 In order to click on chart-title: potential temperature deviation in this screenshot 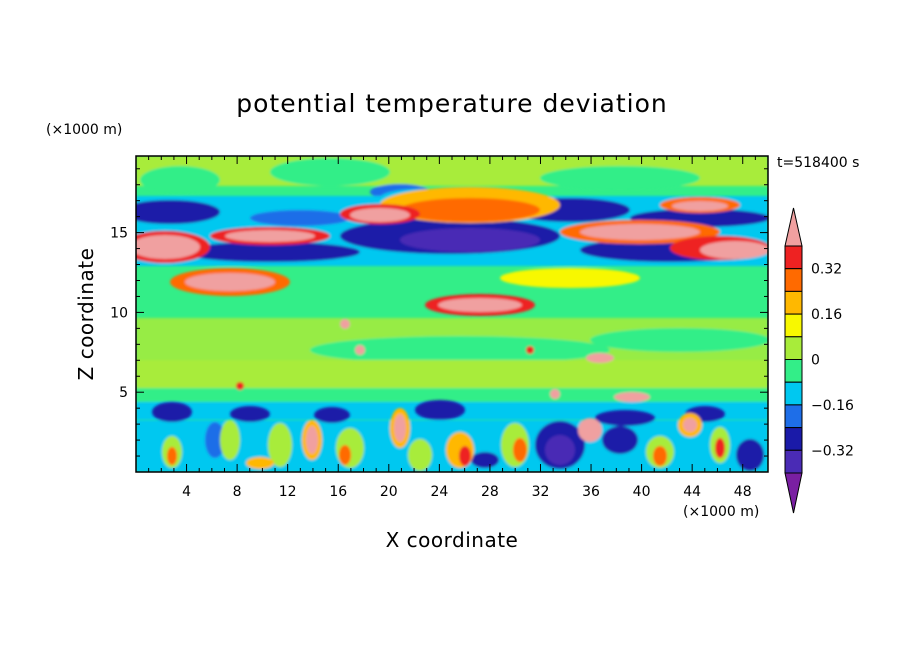, I will do `click(451, 103)`.